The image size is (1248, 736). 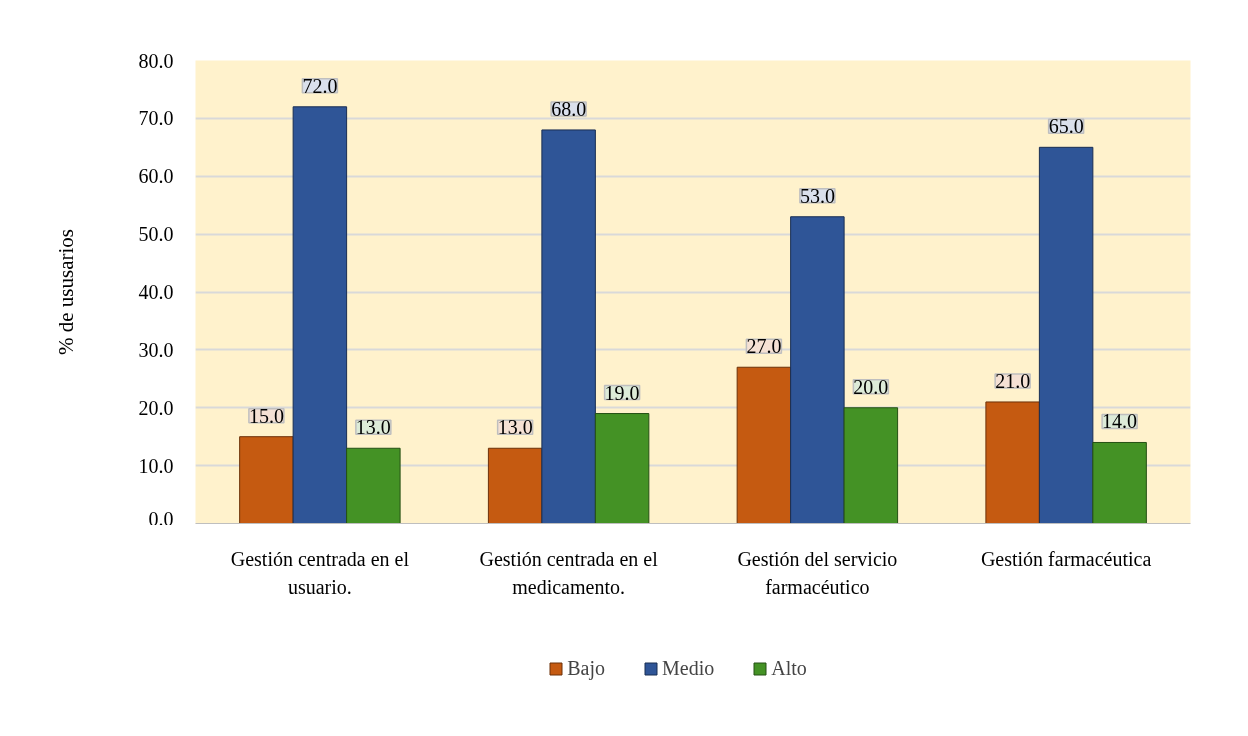 What do you see at coordinates (569, 108) in the screenshot?
I see `data-label: 68.0` at bounding box center [569, 108].